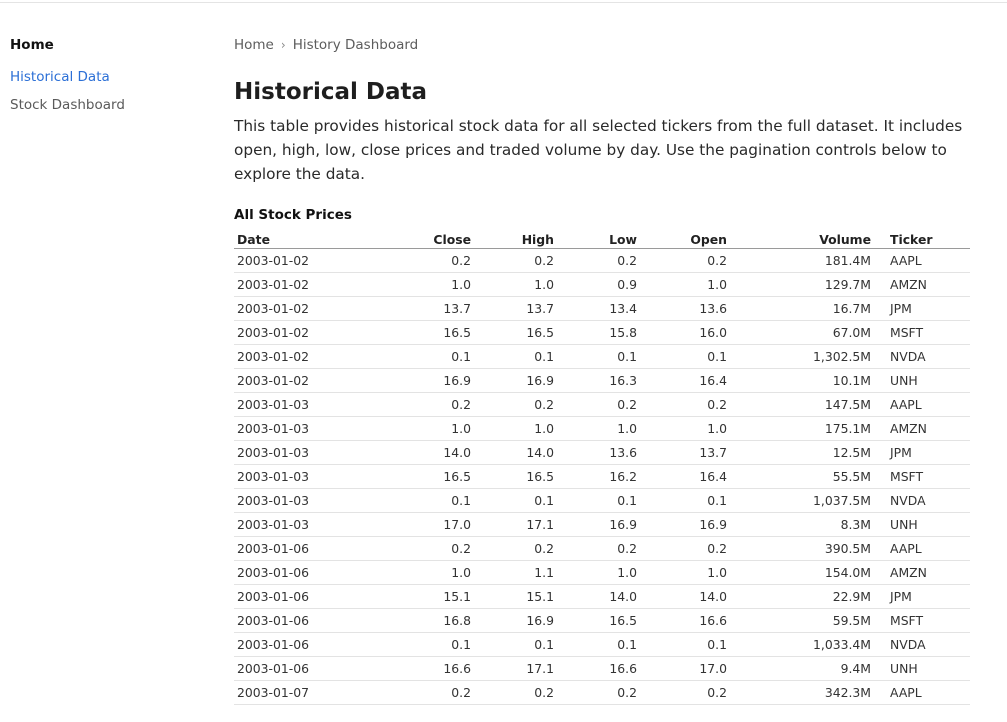  What do you see at coordinates (802, 356) in the screenshot?
I see `cell-volume: 1,302.5M` at bounding box center [802, 356].